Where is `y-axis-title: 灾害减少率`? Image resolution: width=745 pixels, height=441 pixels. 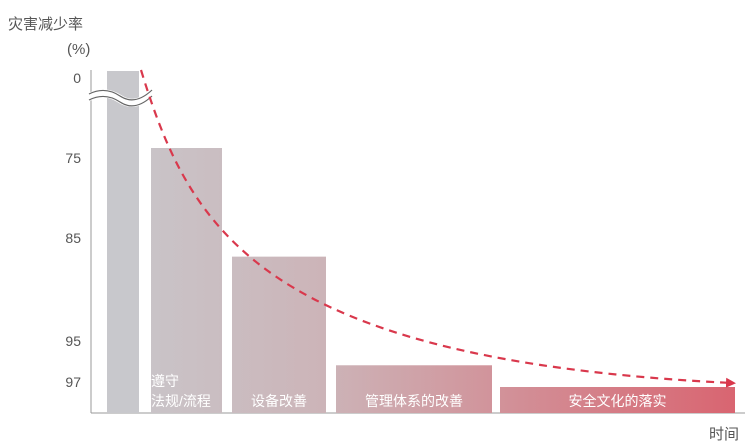 y-axis-title: 灾害减少率 is located at coordinates (45, 24).